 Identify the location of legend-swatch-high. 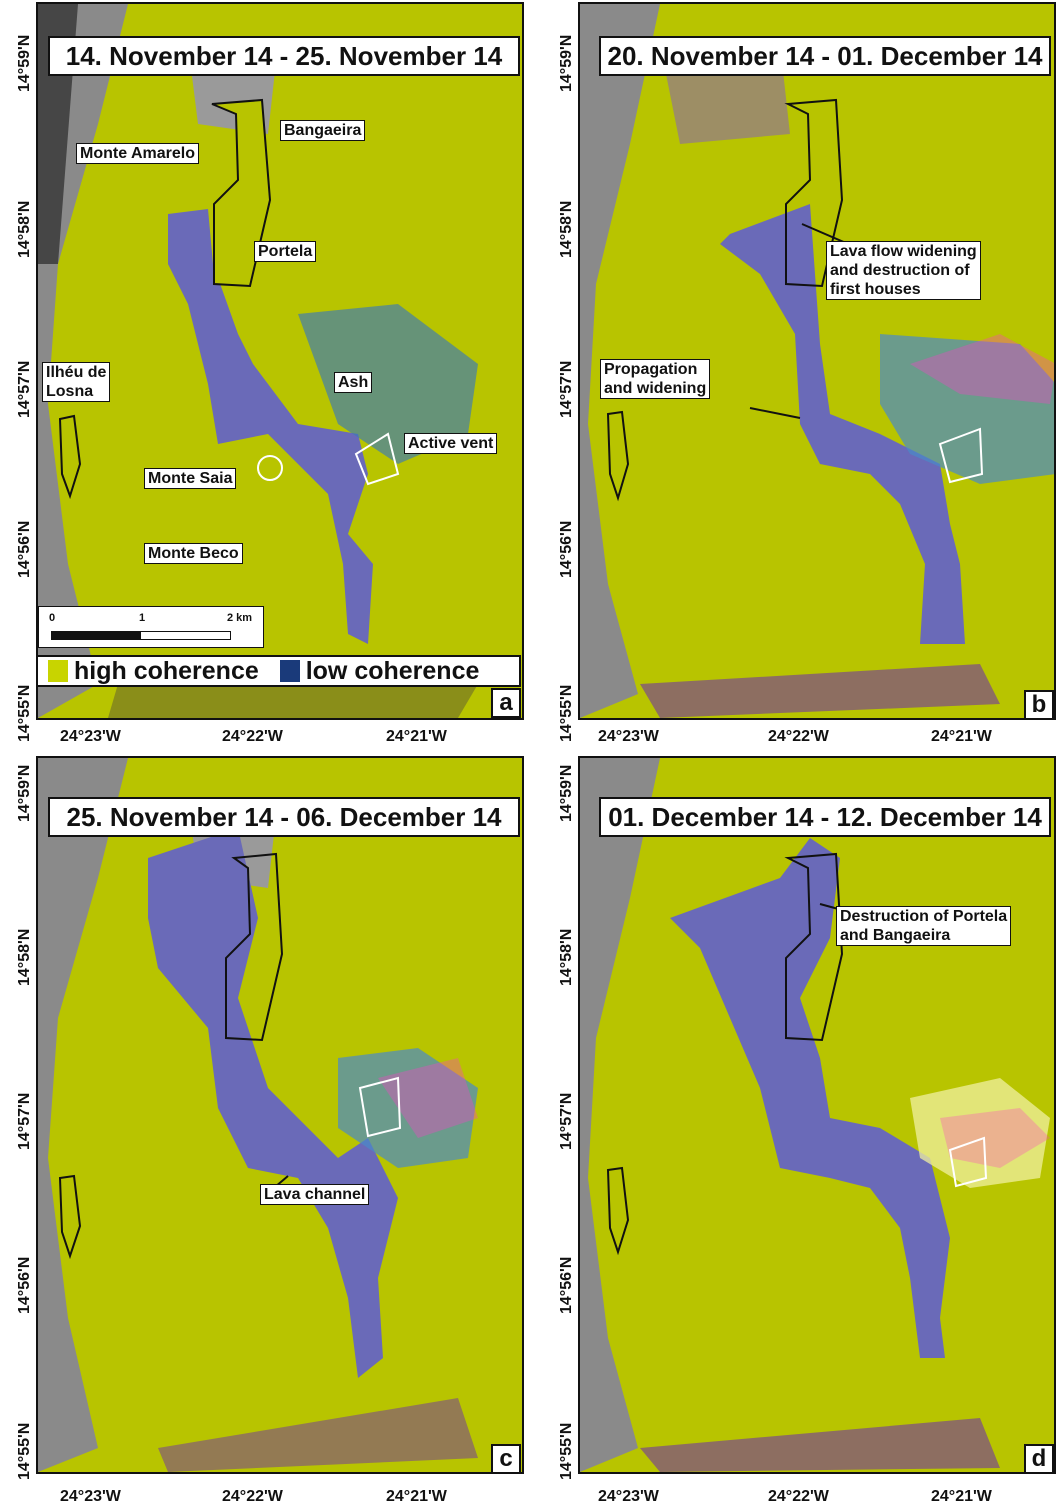
(58, 671).